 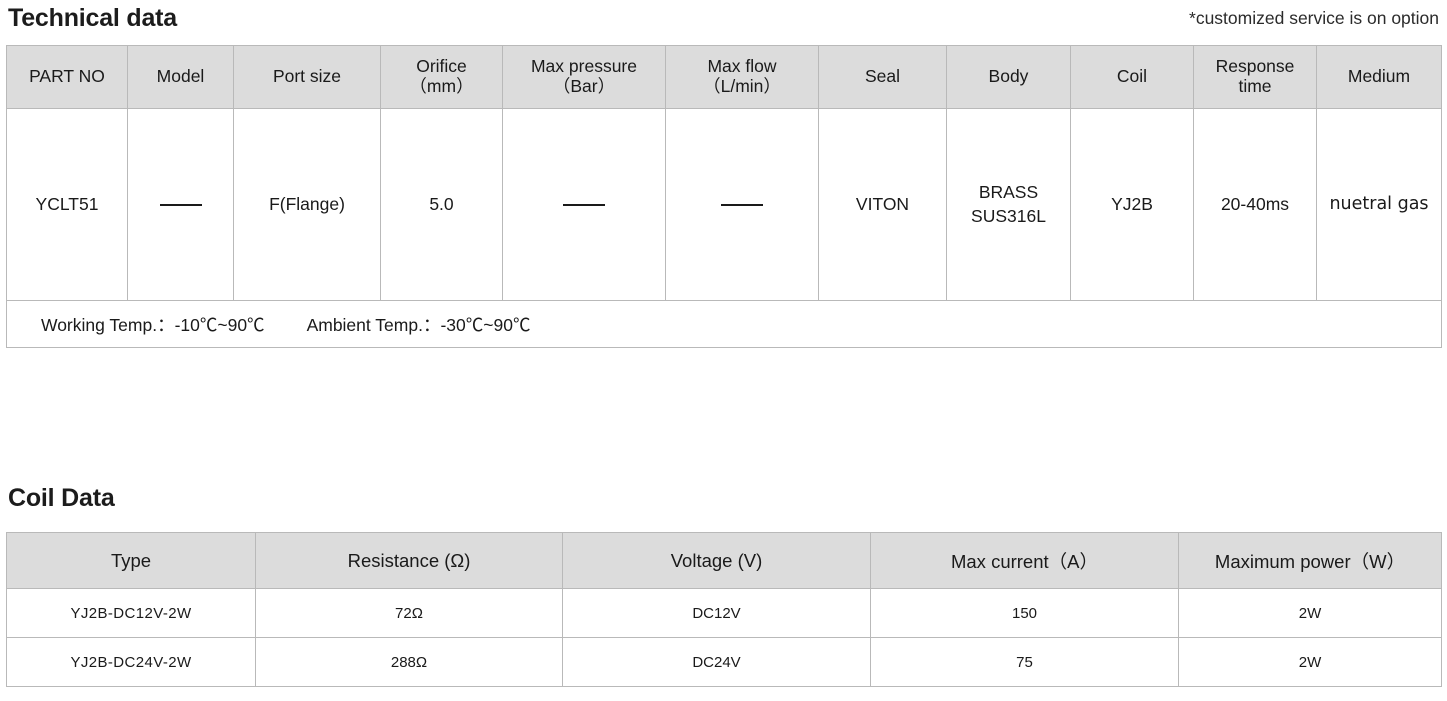 What do you see at coordinates (61, 498) in the screenshot?
I see `coil-data-title: Coil Data` at bounding box center [61, 498].